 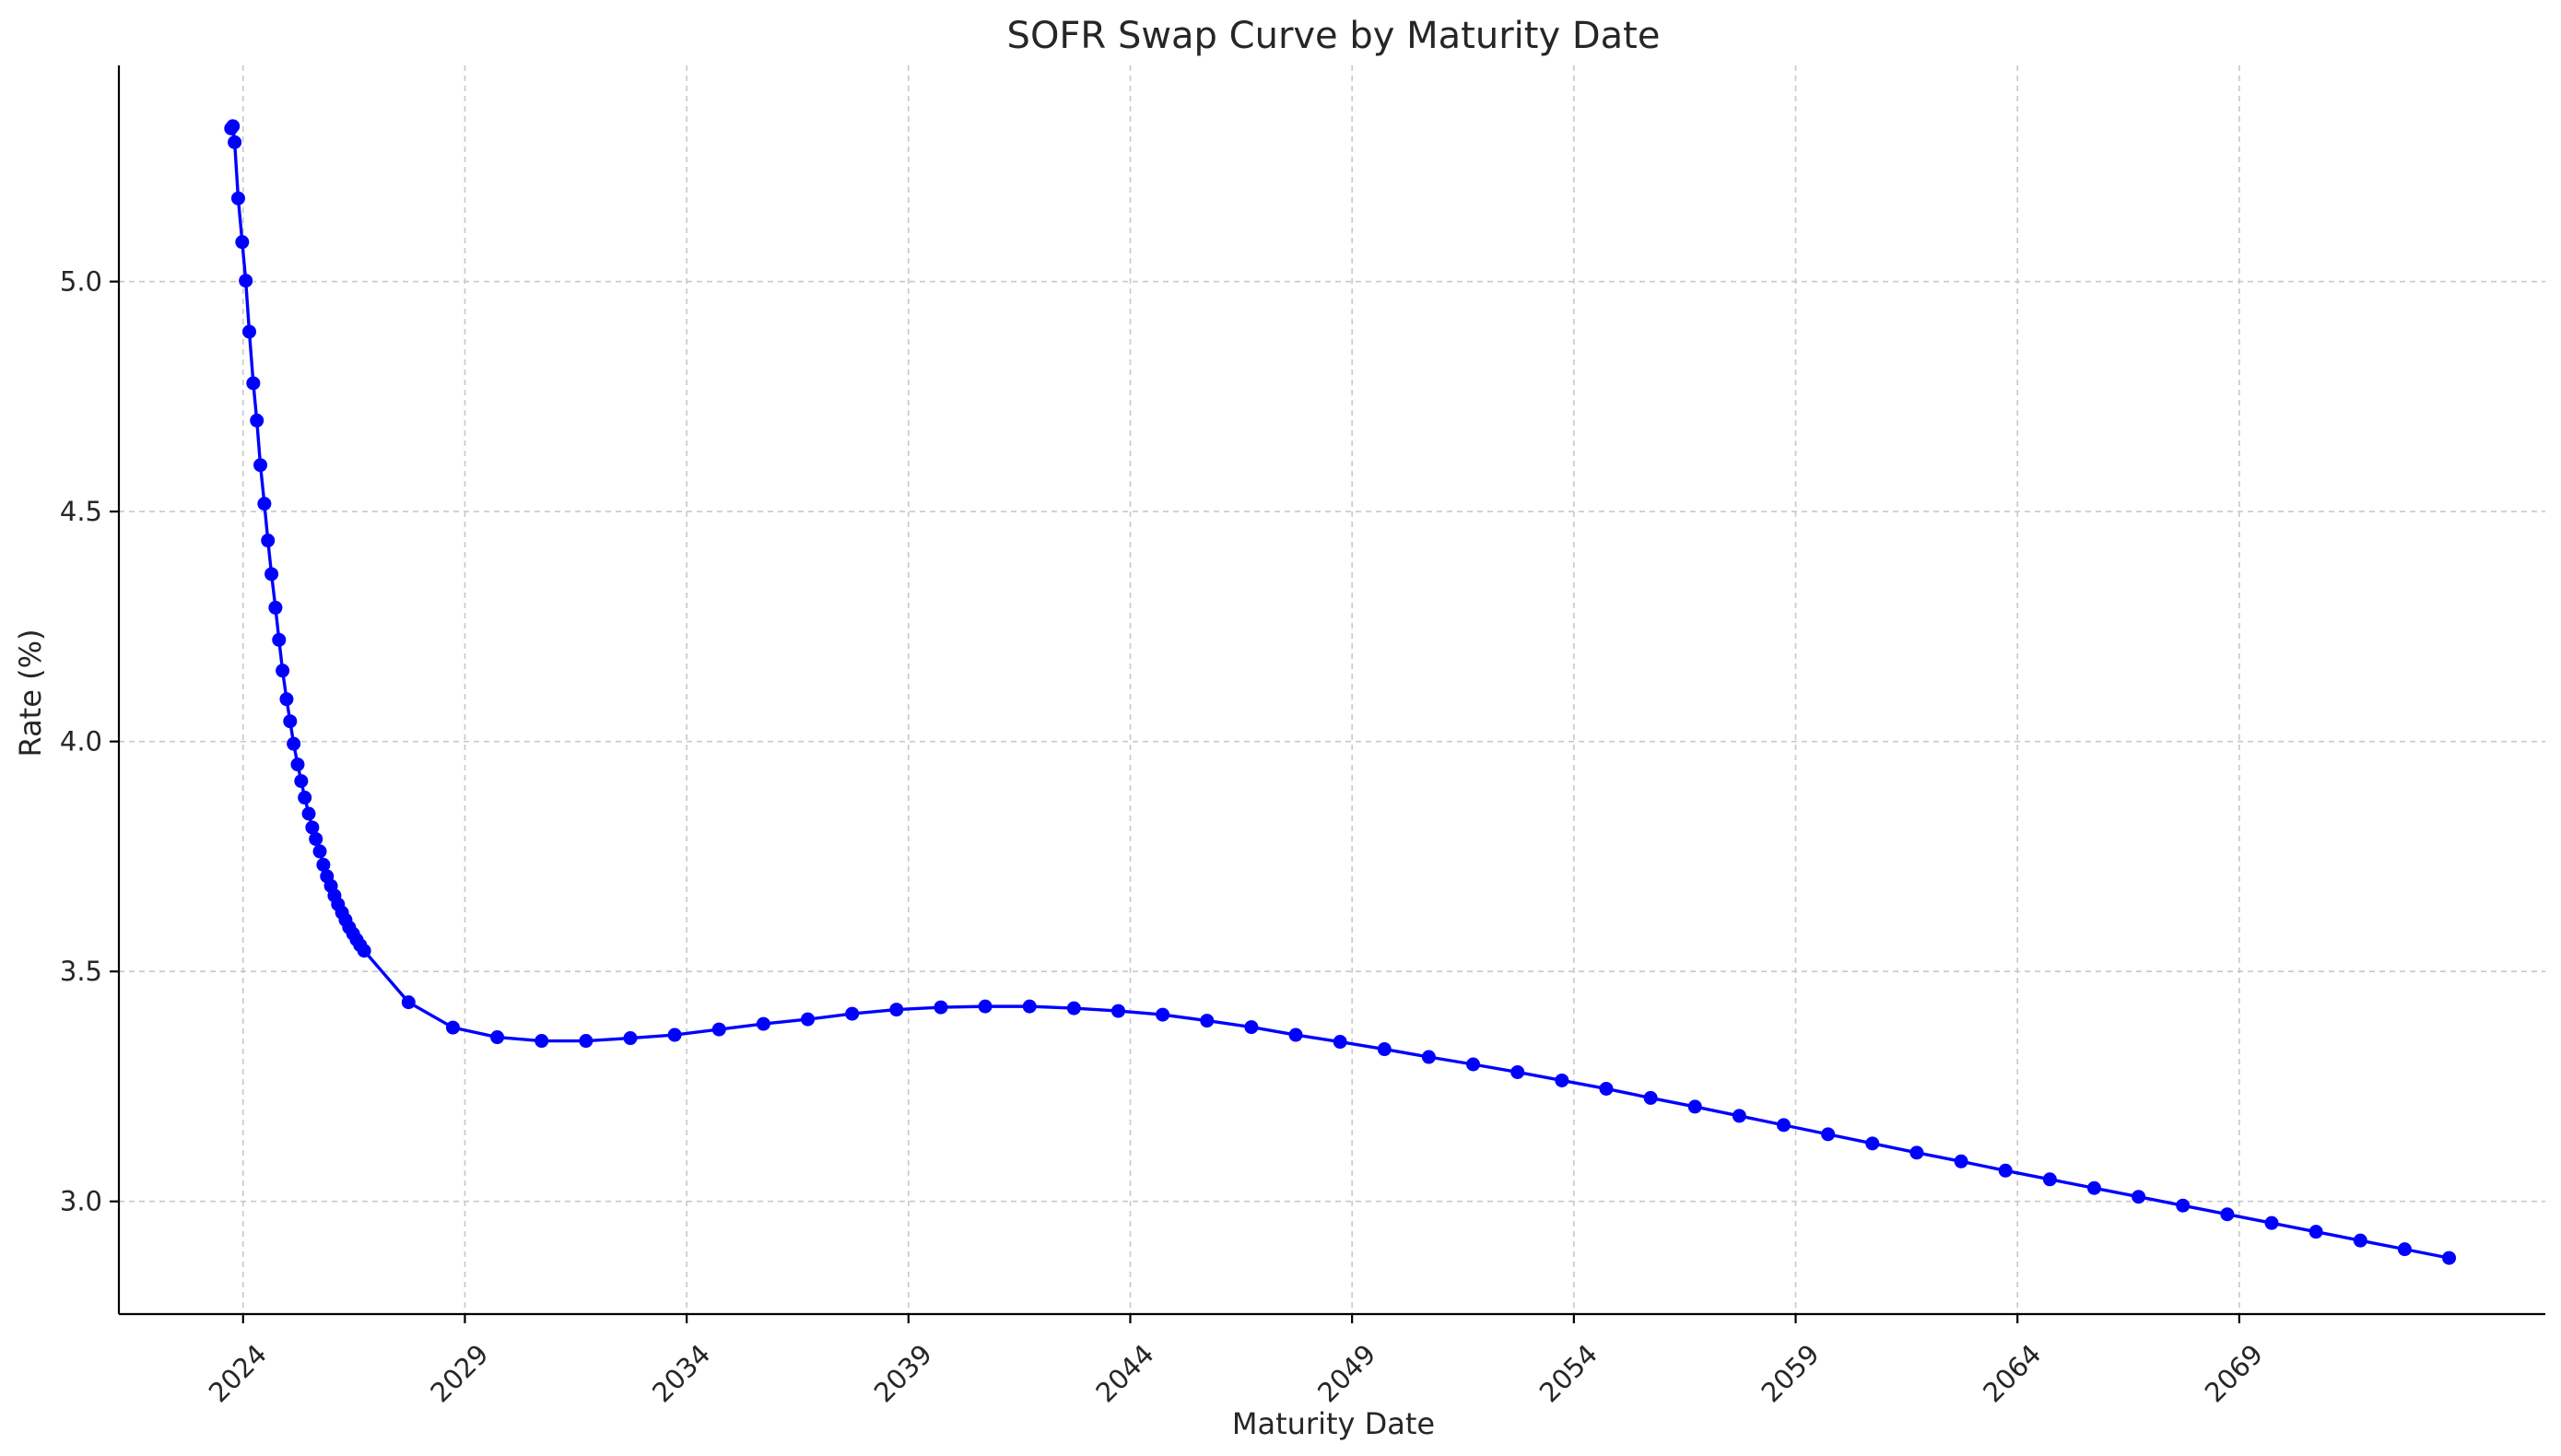 I want to click on chart-title: SOFR Swap Curve by Maturity Date, so click(x=1334, y=36).